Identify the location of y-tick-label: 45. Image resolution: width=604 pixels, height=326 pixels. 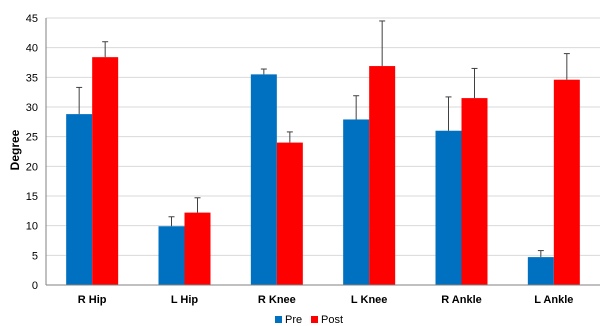
(32, 19).